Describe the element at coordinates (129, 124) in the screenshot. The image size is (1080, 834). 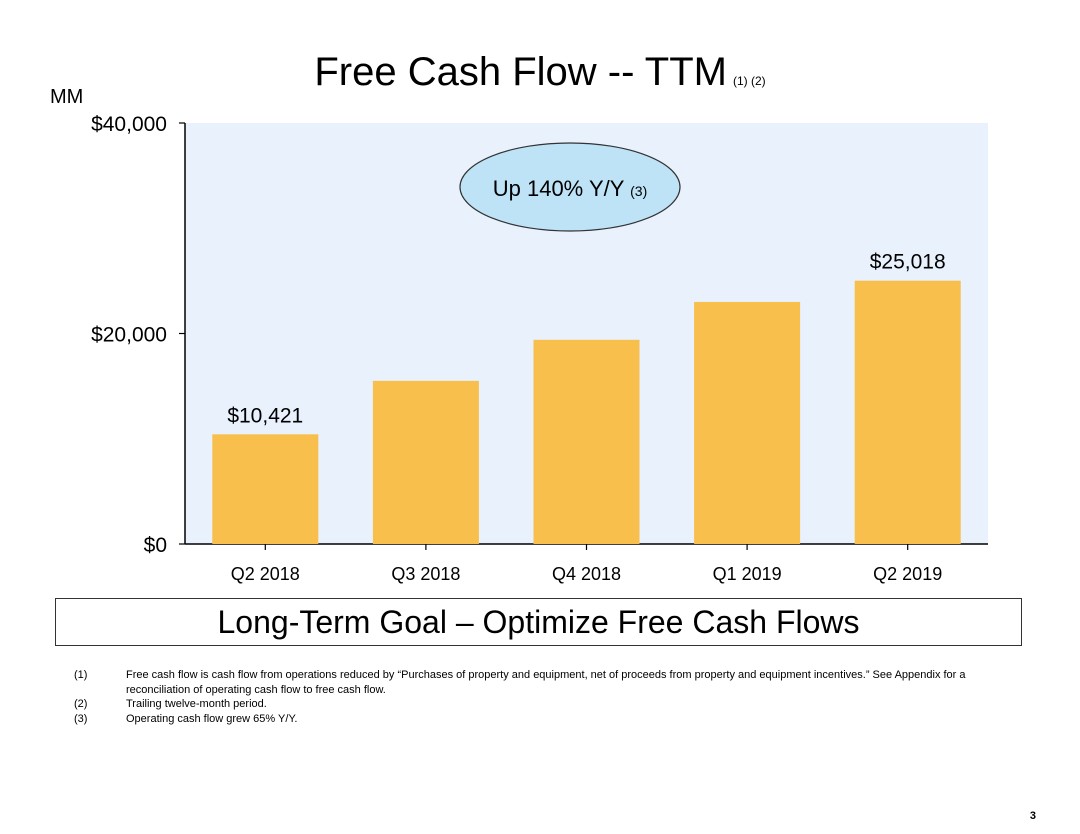
I see `y-tick-label: $40,000` at that location.